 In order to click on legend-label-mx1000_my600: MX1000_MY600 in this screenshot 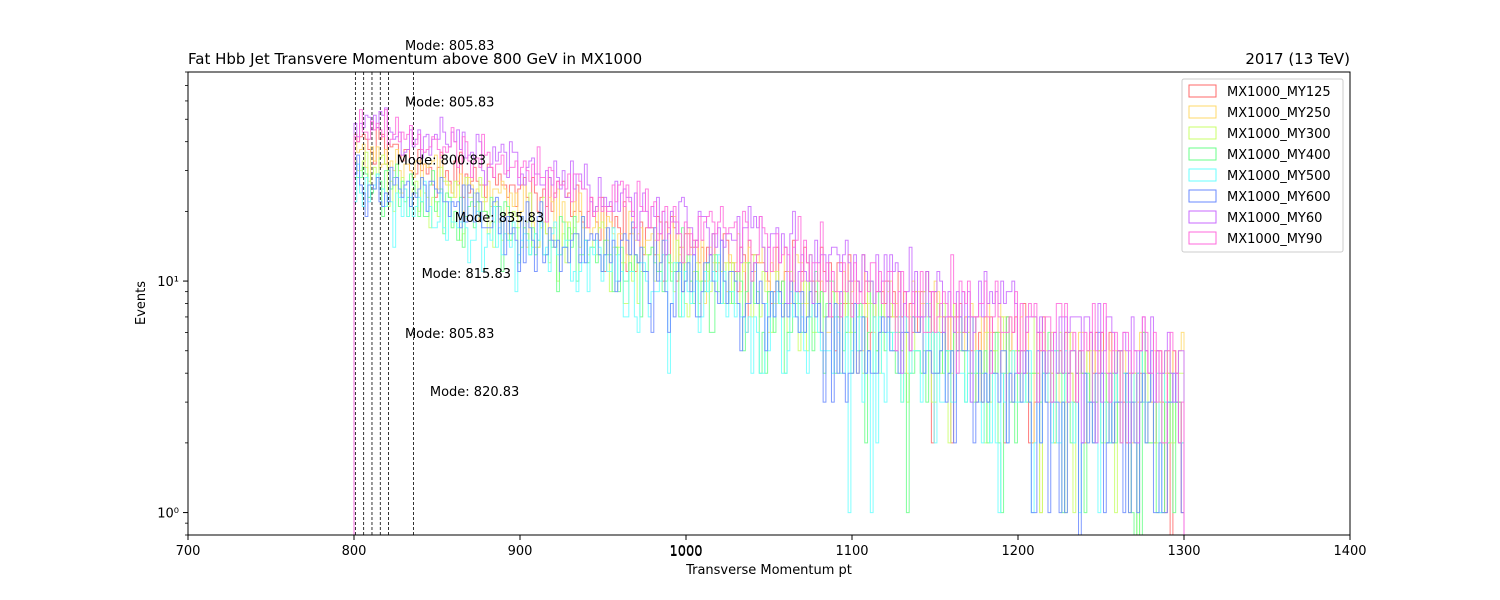, I will do `click(1279, 197)`.